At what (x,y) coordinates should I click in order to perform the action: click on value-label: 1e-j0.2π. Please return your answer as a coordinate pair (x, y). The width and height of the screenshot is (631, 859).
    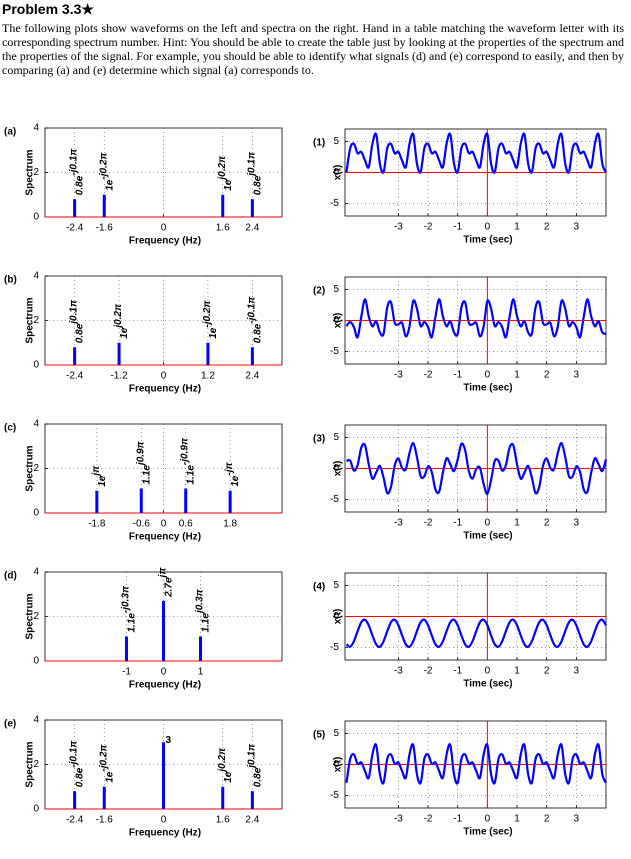
    Looking at the image, I should click on (106, 171).